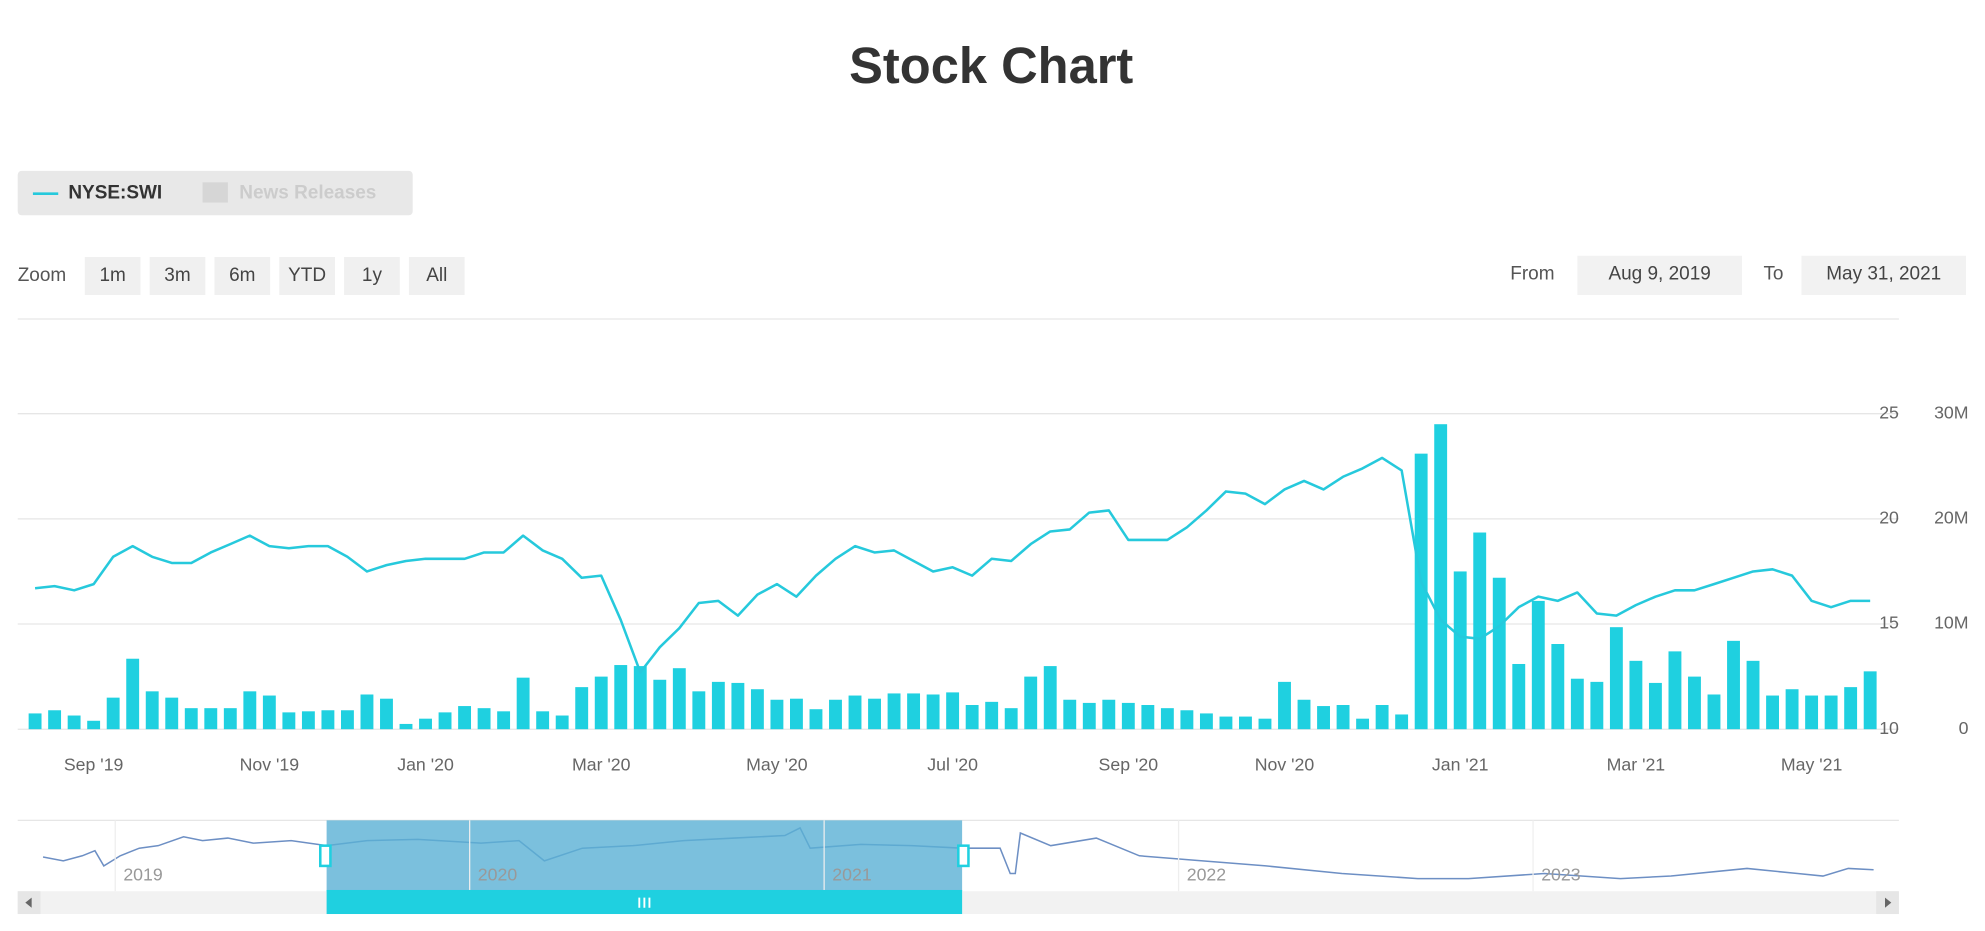 Image resolution: width=1985 pixels, height=931 pixels. I want to click on legend-item: News Releases, so click(289, 193).